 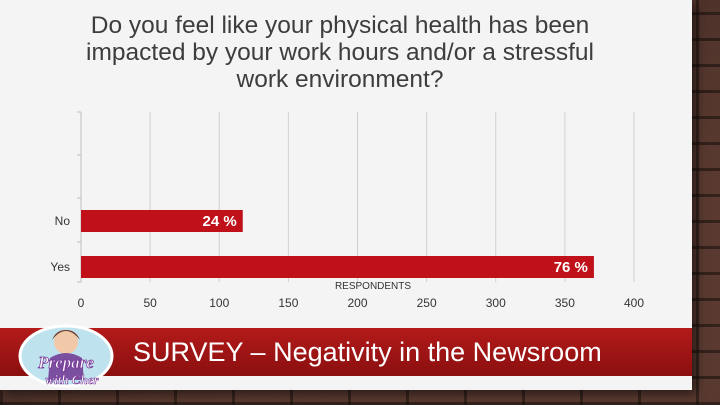 What do you see at coordinates (634, 303) in the screenshot?
I see `x-tick-label: 400` at bounding box center [634, 303].